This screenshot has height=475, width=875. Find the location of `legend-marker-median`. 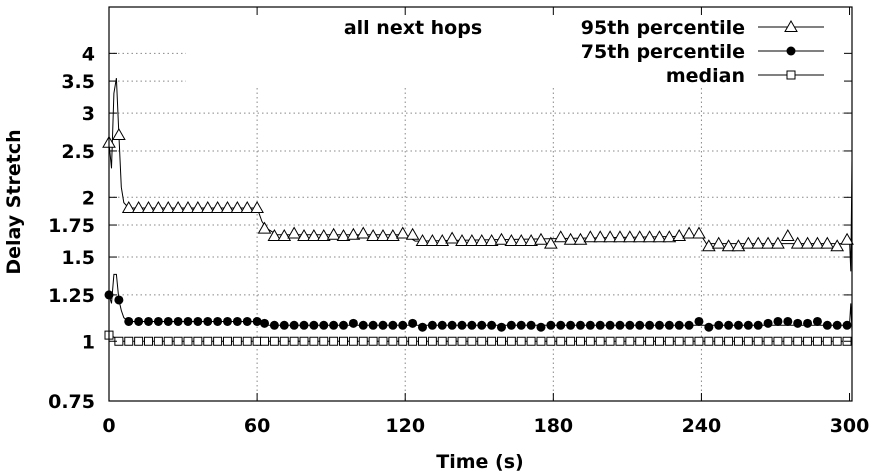

legend-marker-median is located at coordinates (791, 75).